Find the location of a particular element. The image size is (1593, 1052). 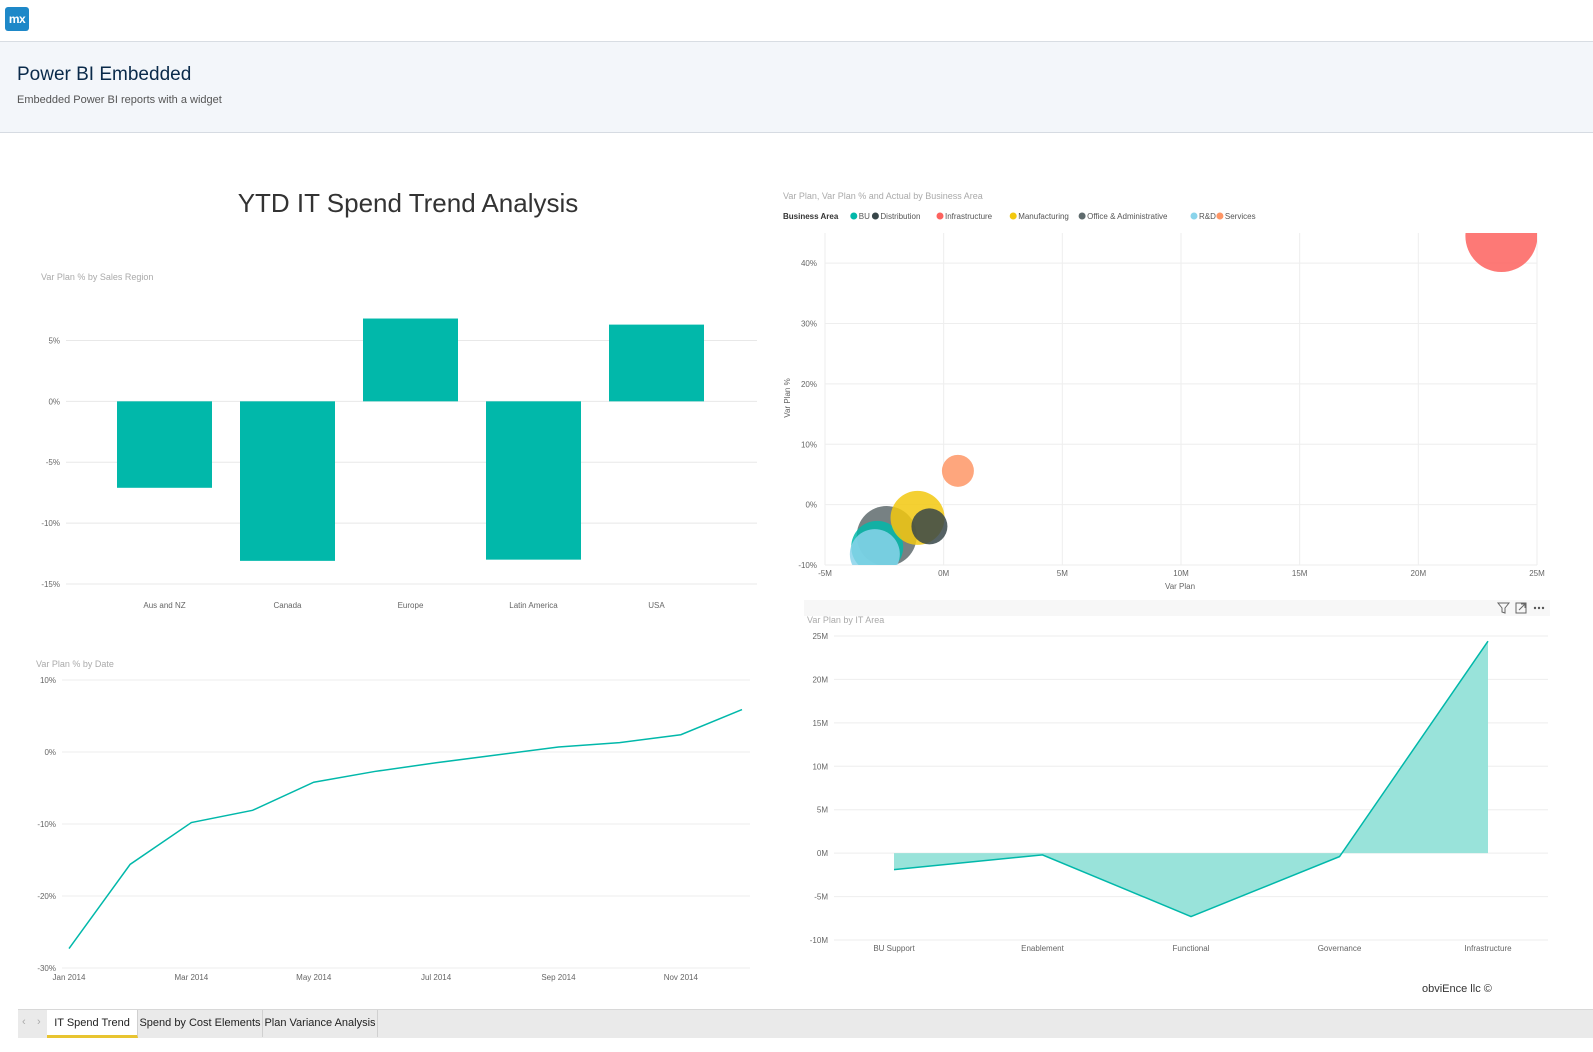

legend-item: Distribution is located at coordinates (900, 216).